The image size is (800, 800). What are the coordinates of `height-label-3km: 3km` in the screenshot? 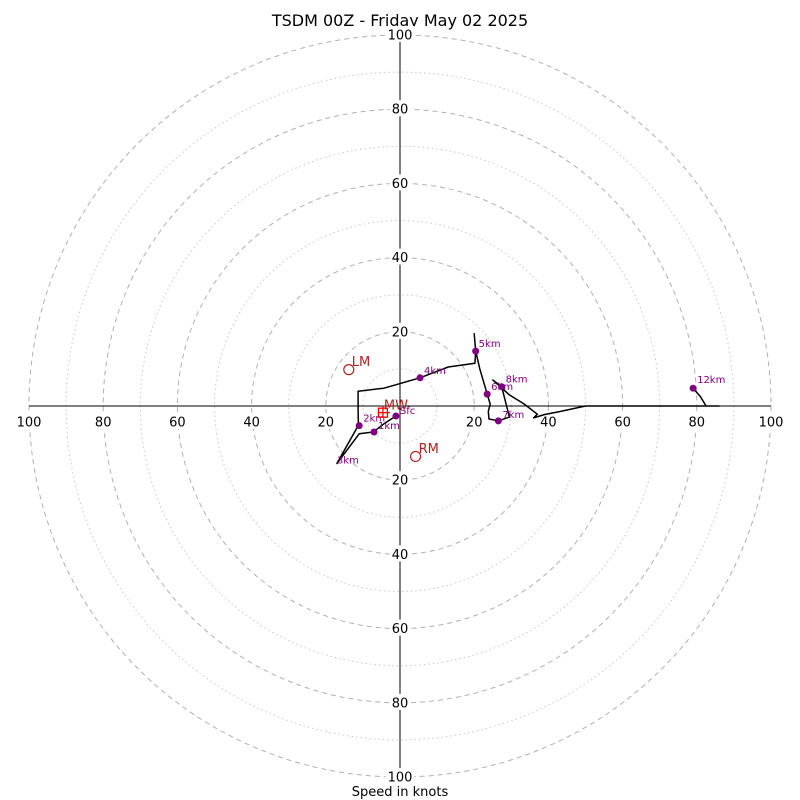 It's located at (348, 461).